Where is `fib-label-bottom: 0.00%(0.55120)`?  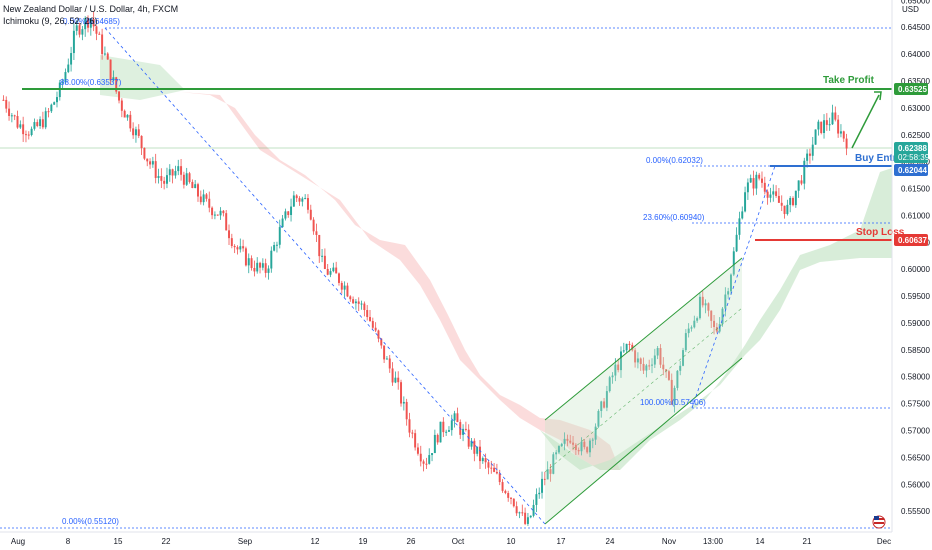
fib-label-bottom: 0.00%(0.55120) is located at coordinates (90, 521).